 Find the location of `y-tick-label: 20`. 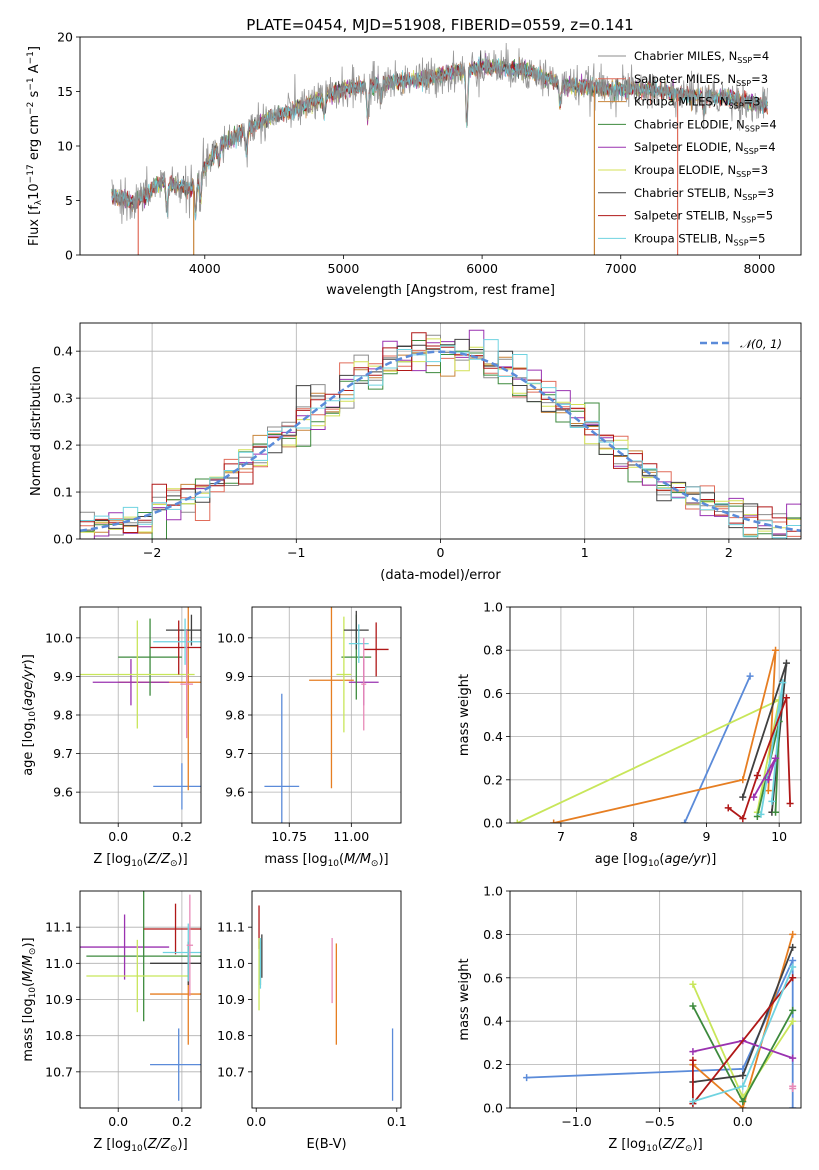

y-tick-label: 20 is located at coordinates (65, 37).